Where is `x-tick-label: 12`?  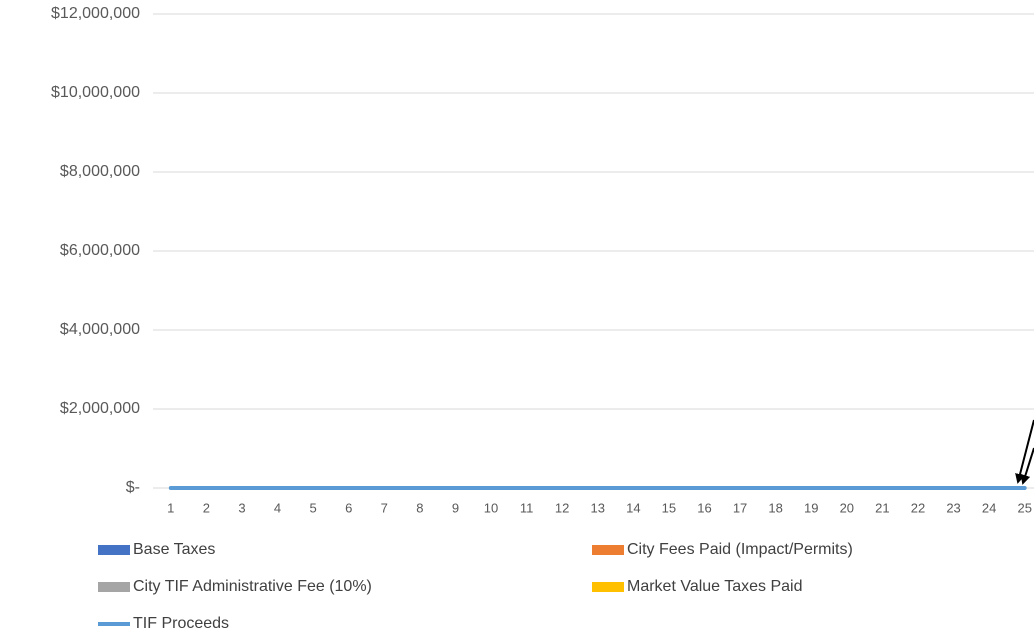 x-tick-label: 12 is located at coordinates (562, 507).